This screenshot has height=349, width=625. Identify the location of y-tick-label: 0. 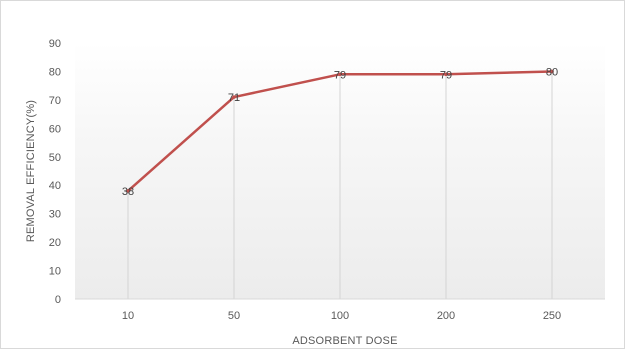
(58, 300).